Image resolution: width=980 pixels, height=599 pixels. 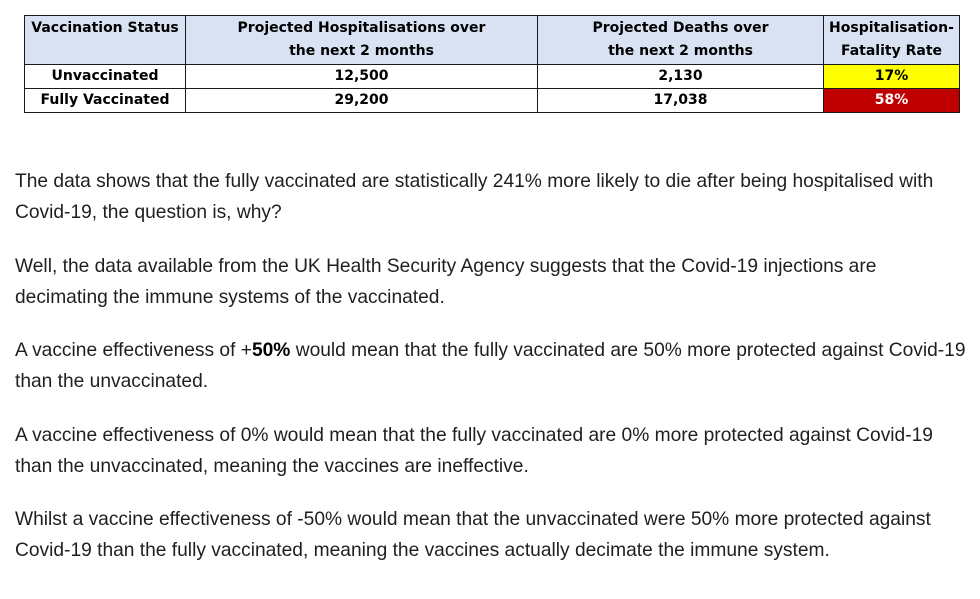 I want to click on cell-status: Unvaccinated, so click(x=105, y=76).